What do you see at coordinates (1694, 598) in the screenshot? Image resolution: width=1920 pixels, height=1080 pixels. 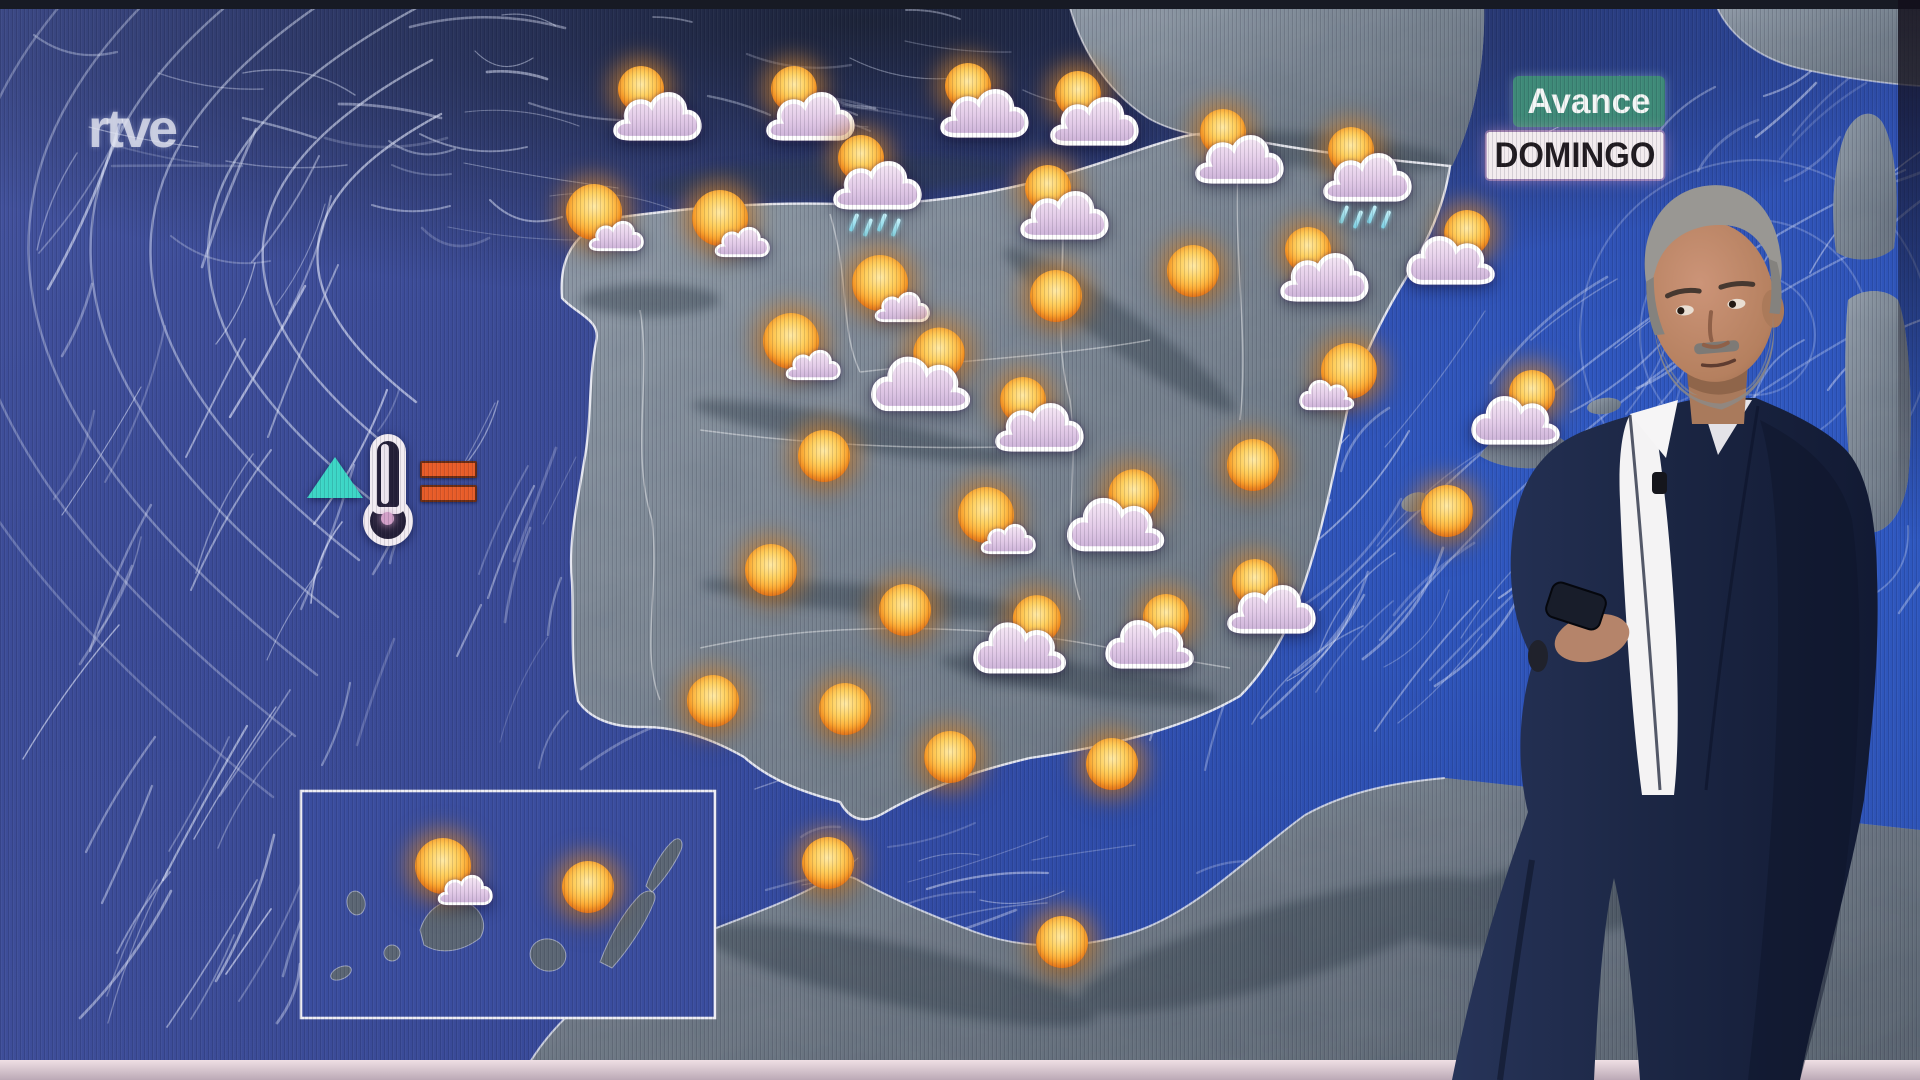 I see `presenter-lapel-line` at bounding box center [1694, 598].